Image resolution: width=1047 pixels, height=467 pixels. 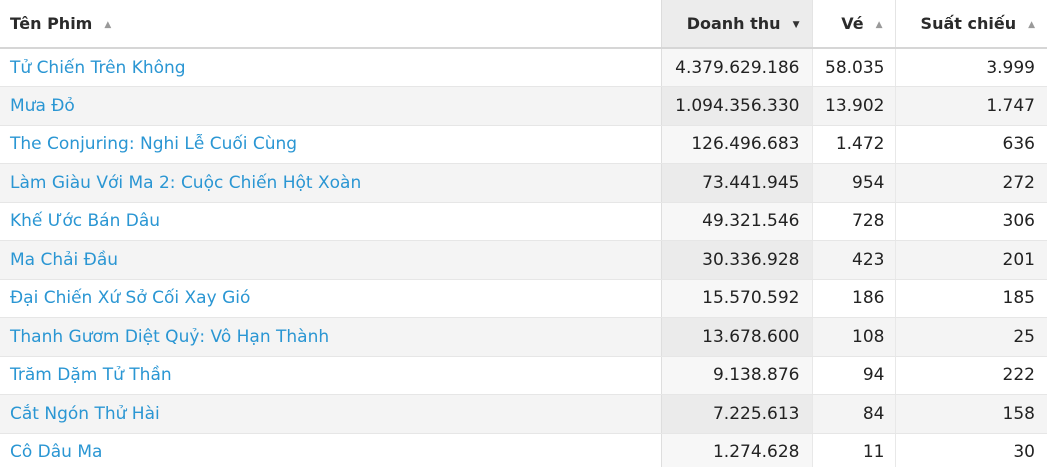 What do you see at coordinates (970, 67) in the screenshot?
I see `showings-cell: 3.999` at bounding box center [970, 67].